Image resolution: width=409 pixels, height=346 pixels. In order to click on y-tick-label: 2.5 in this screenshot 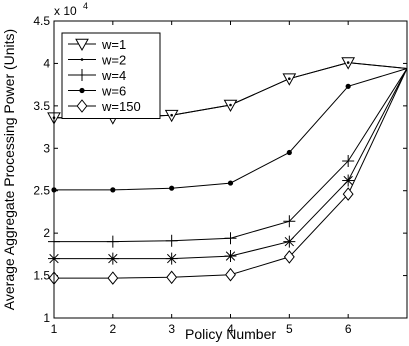, I will do `click(41, 191)`.